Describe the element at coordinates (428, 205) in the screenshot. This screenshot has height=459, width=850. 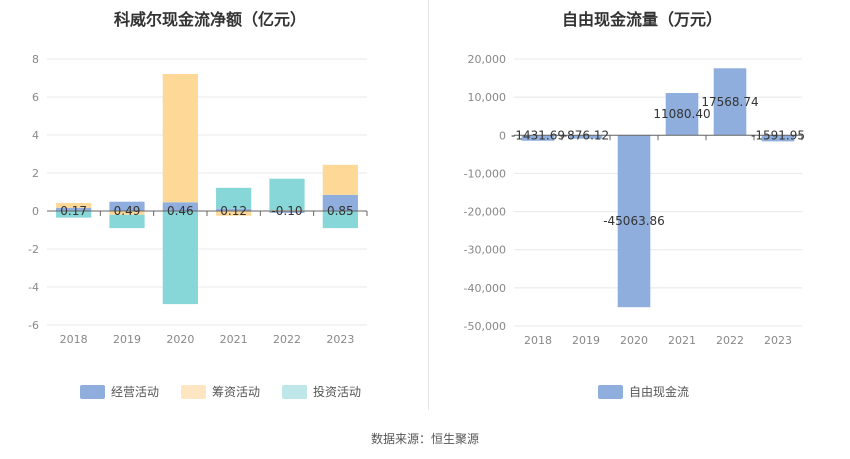
I see `panel-divider` at that location.